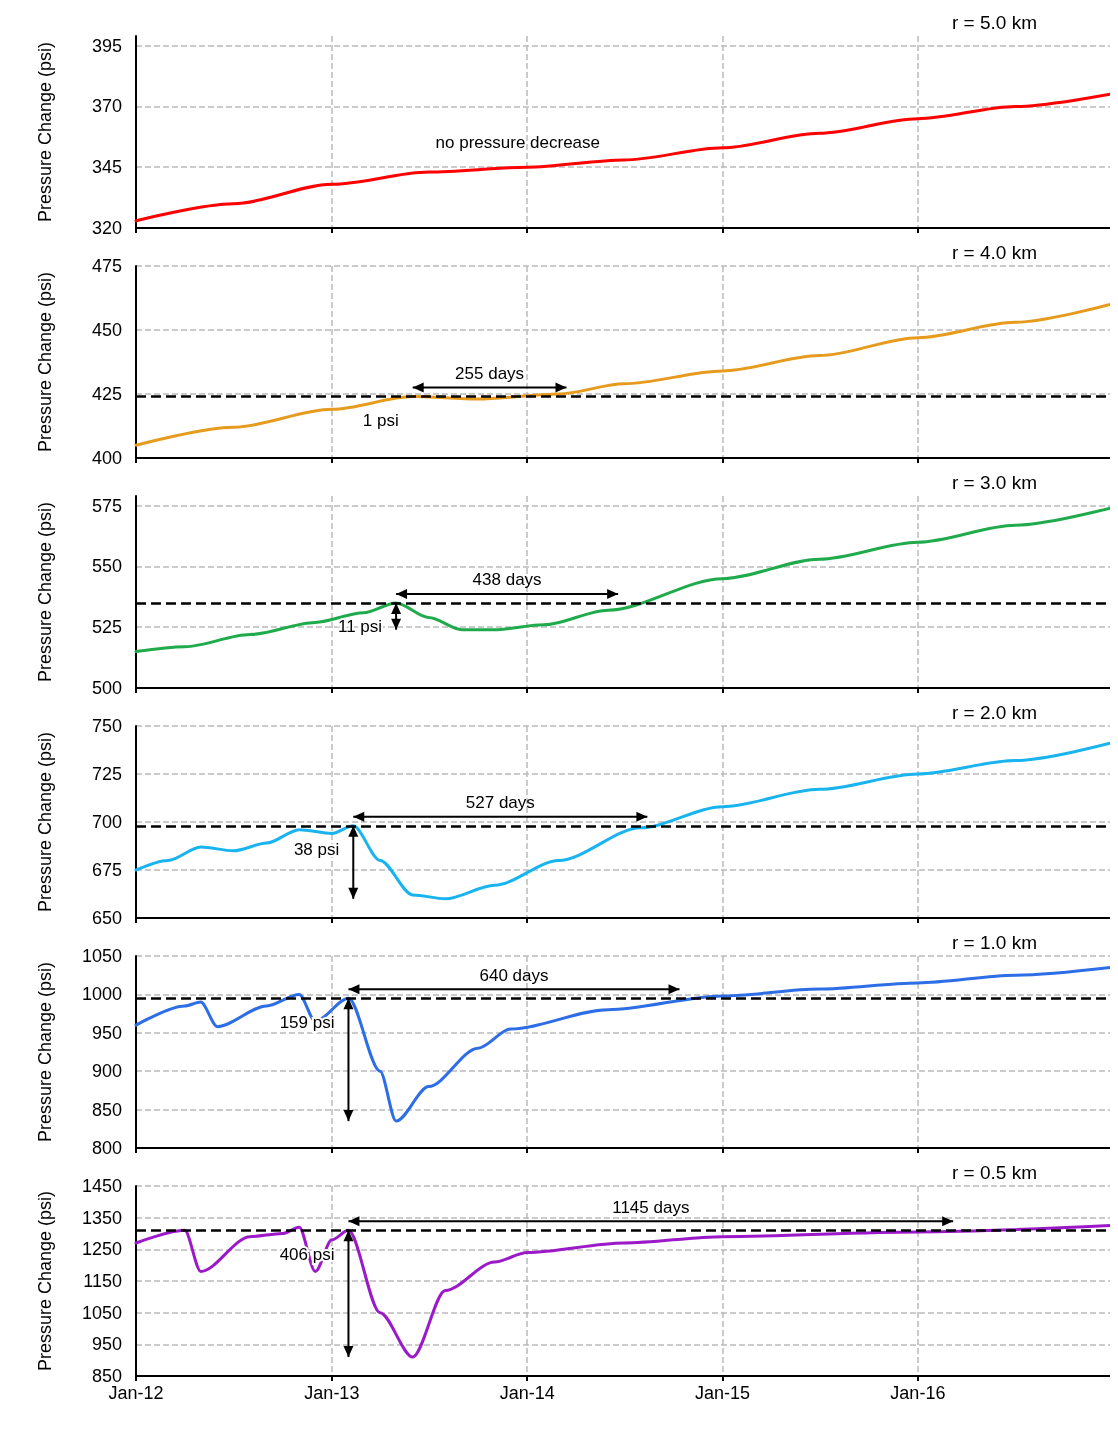 This screenshot has width=1118, height=1450. Describe the element at coordinates (514, 975) in the screenshot. I see `annotation: 640 days` at that location.